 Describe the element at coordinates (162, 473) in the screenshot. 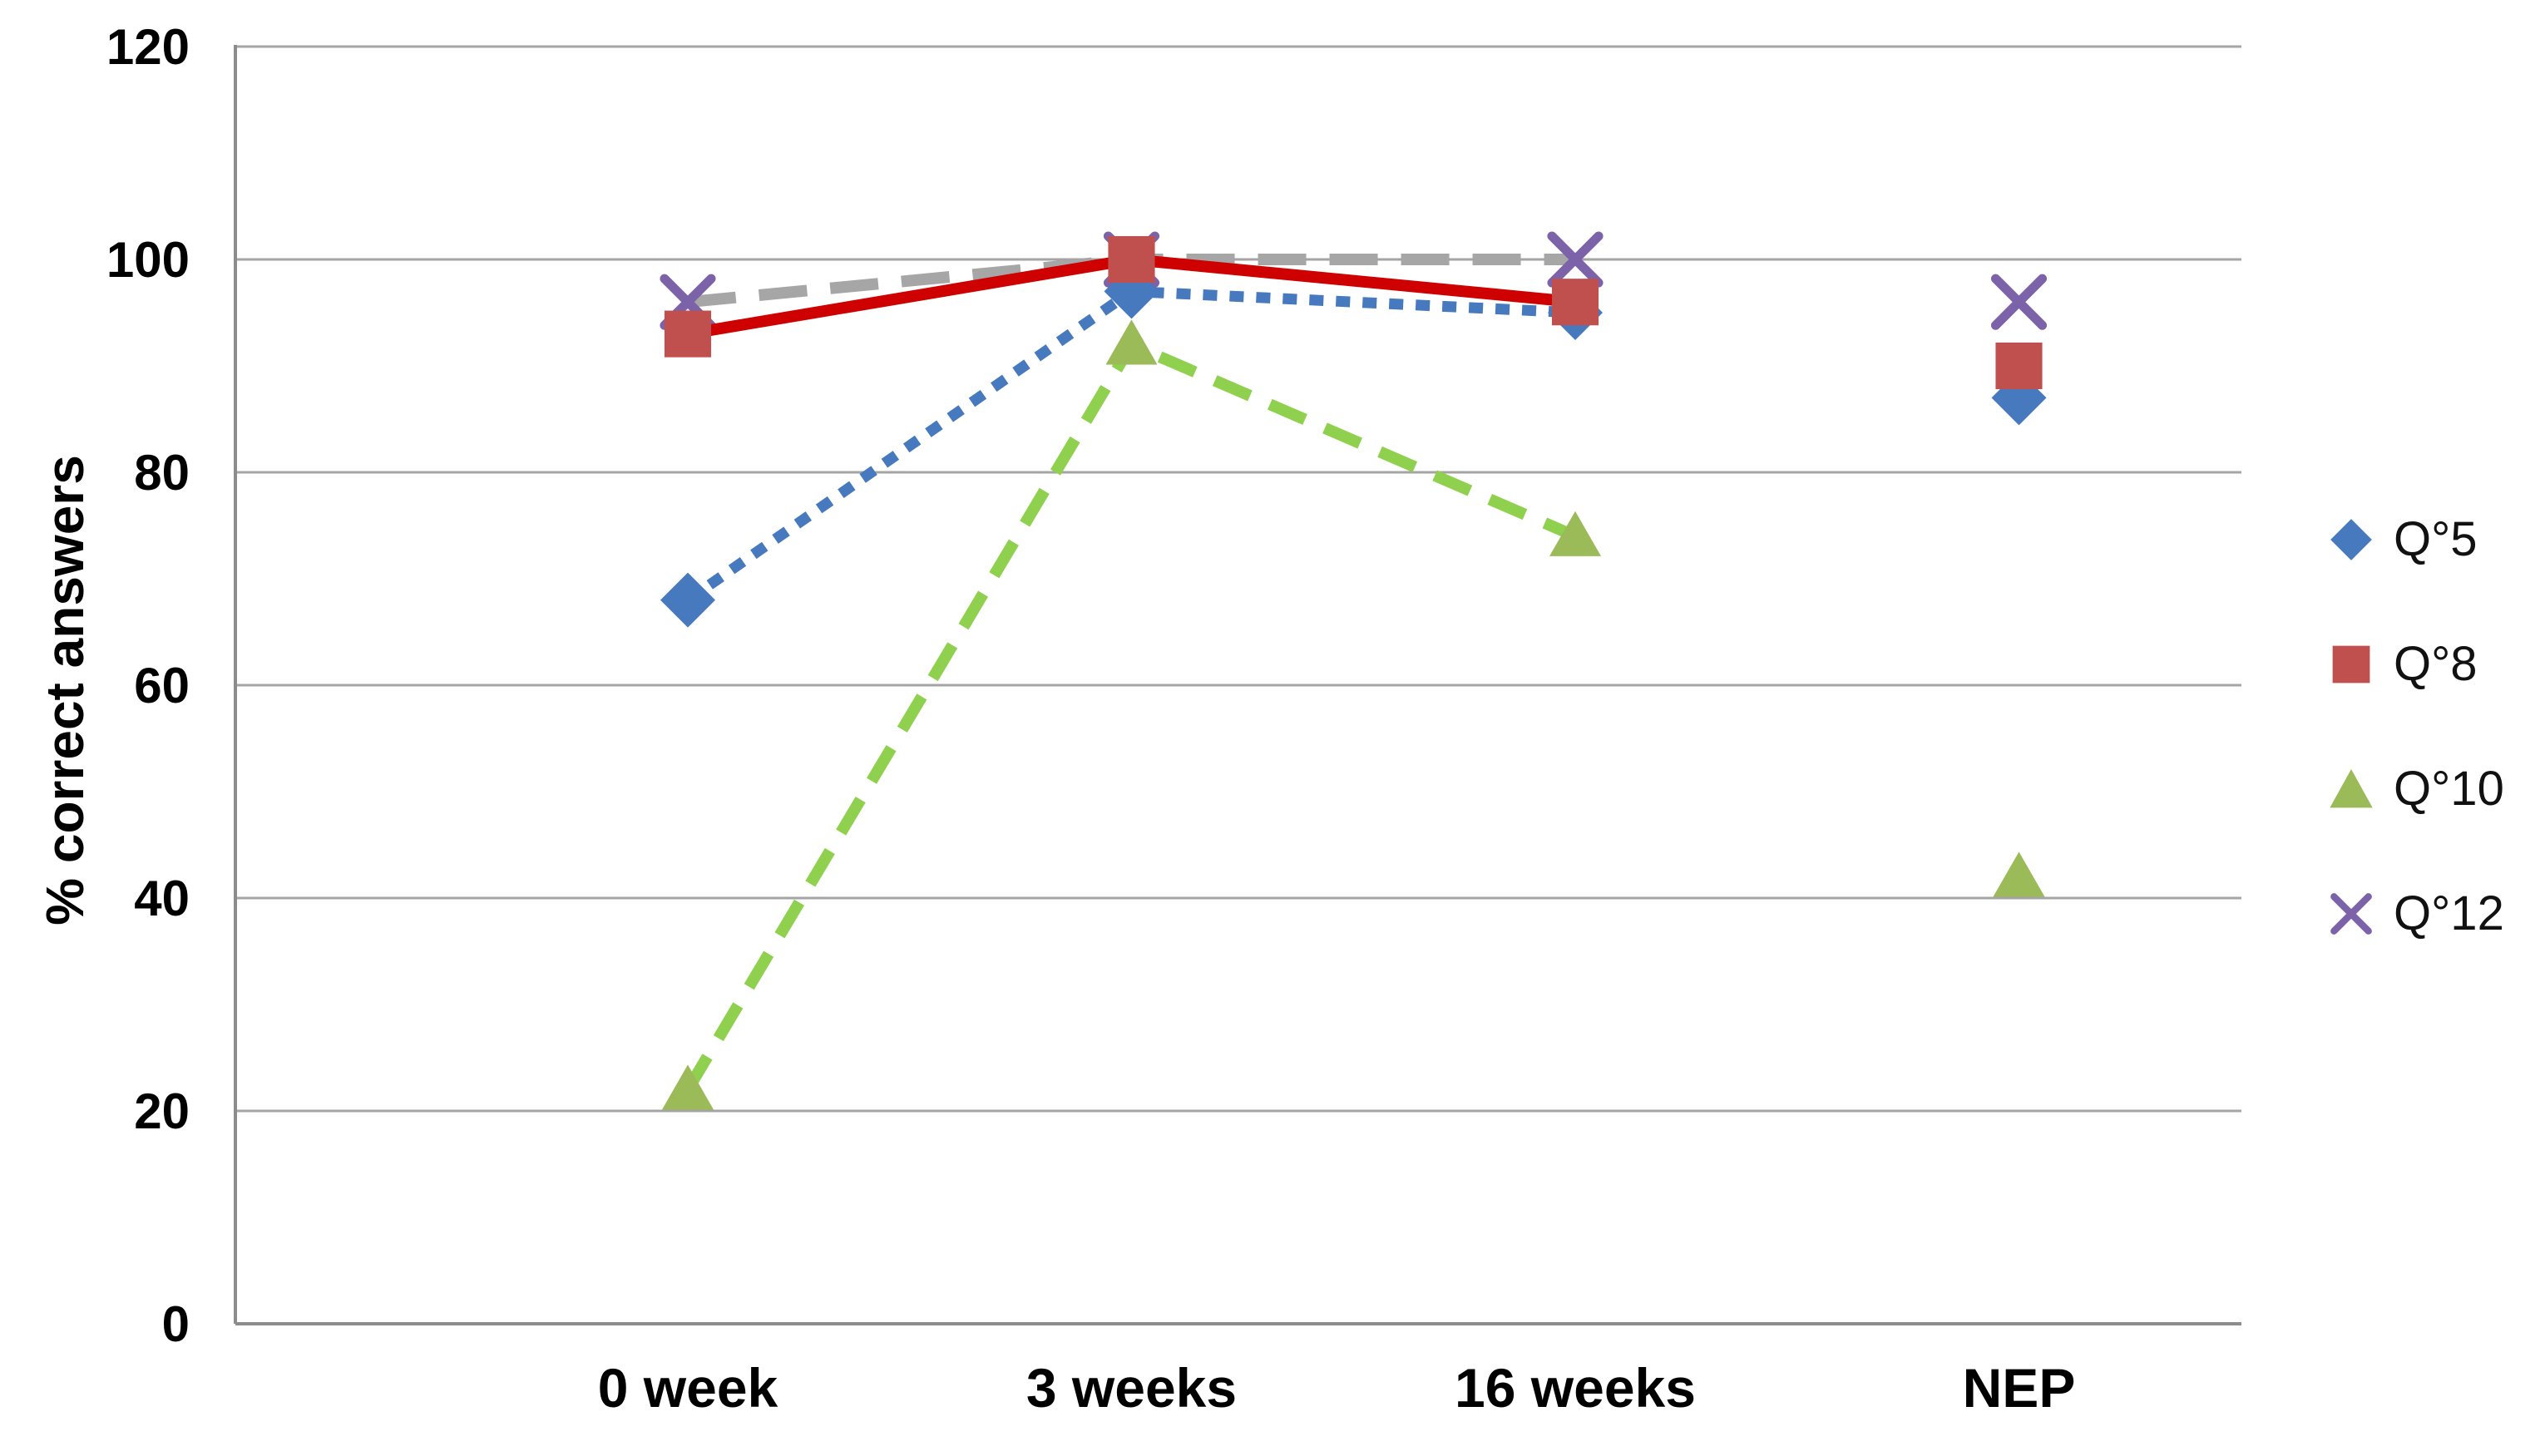

I see `y-tick-label-80: 80` at that location.